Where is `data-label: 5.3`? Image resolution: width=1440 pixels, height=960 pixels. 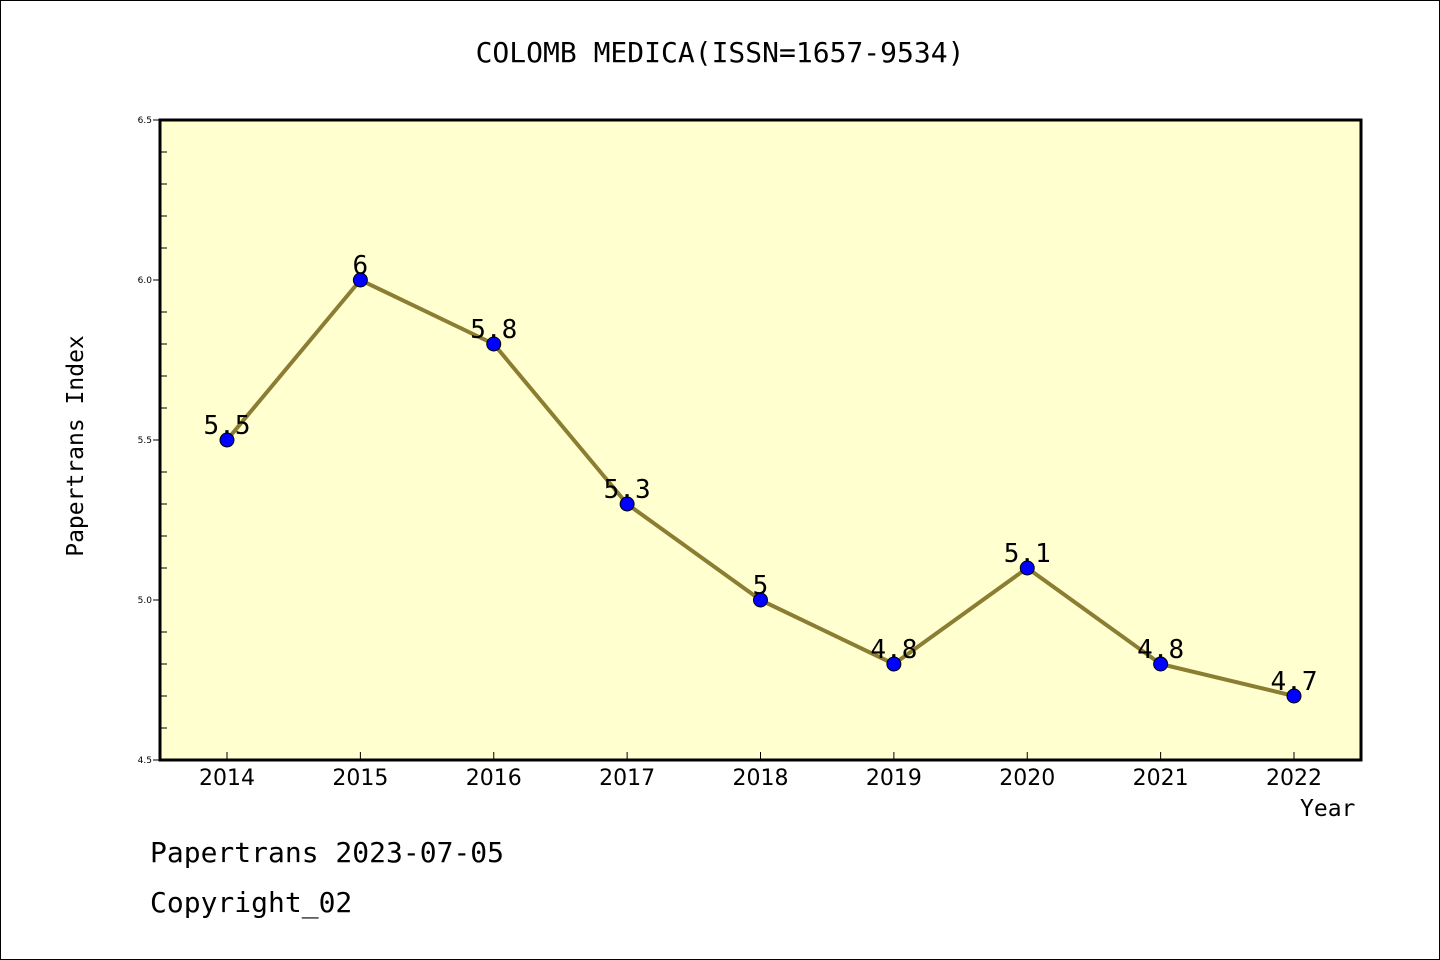 data-label: 5.3 is located at coordinates (627, 490).